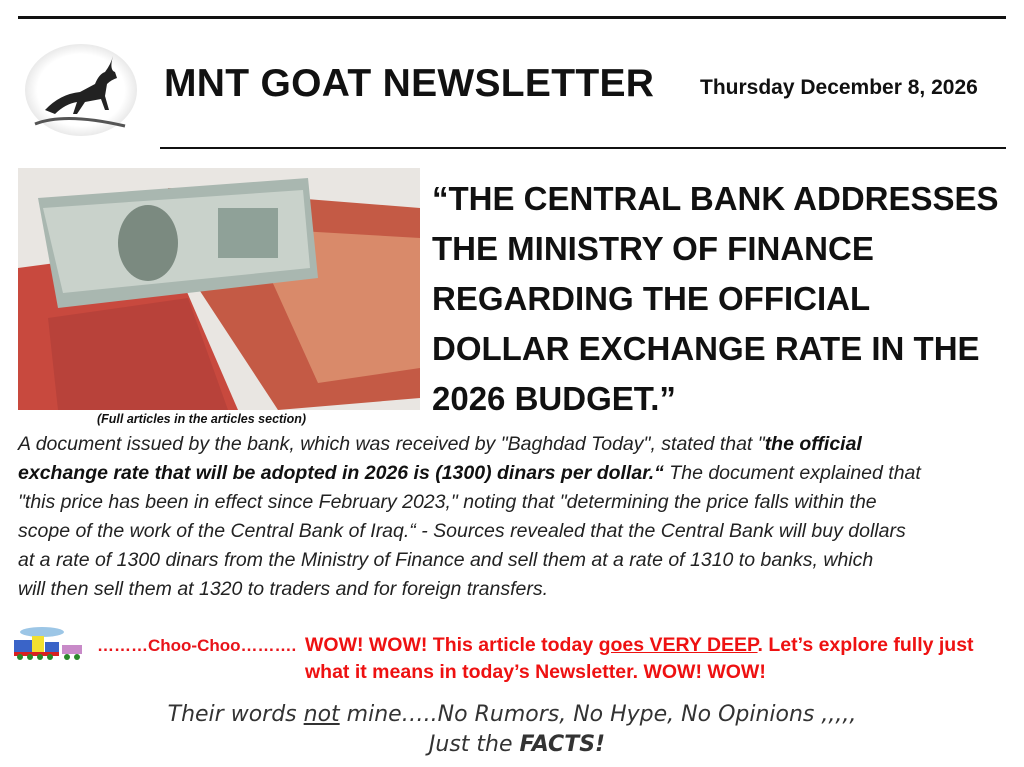 Image resolution: width=1024 pixels, height=767 pixels. Describe the element at coordinates (321, 714) in the screenshot. I see `tagline-underlined: not` at that location.